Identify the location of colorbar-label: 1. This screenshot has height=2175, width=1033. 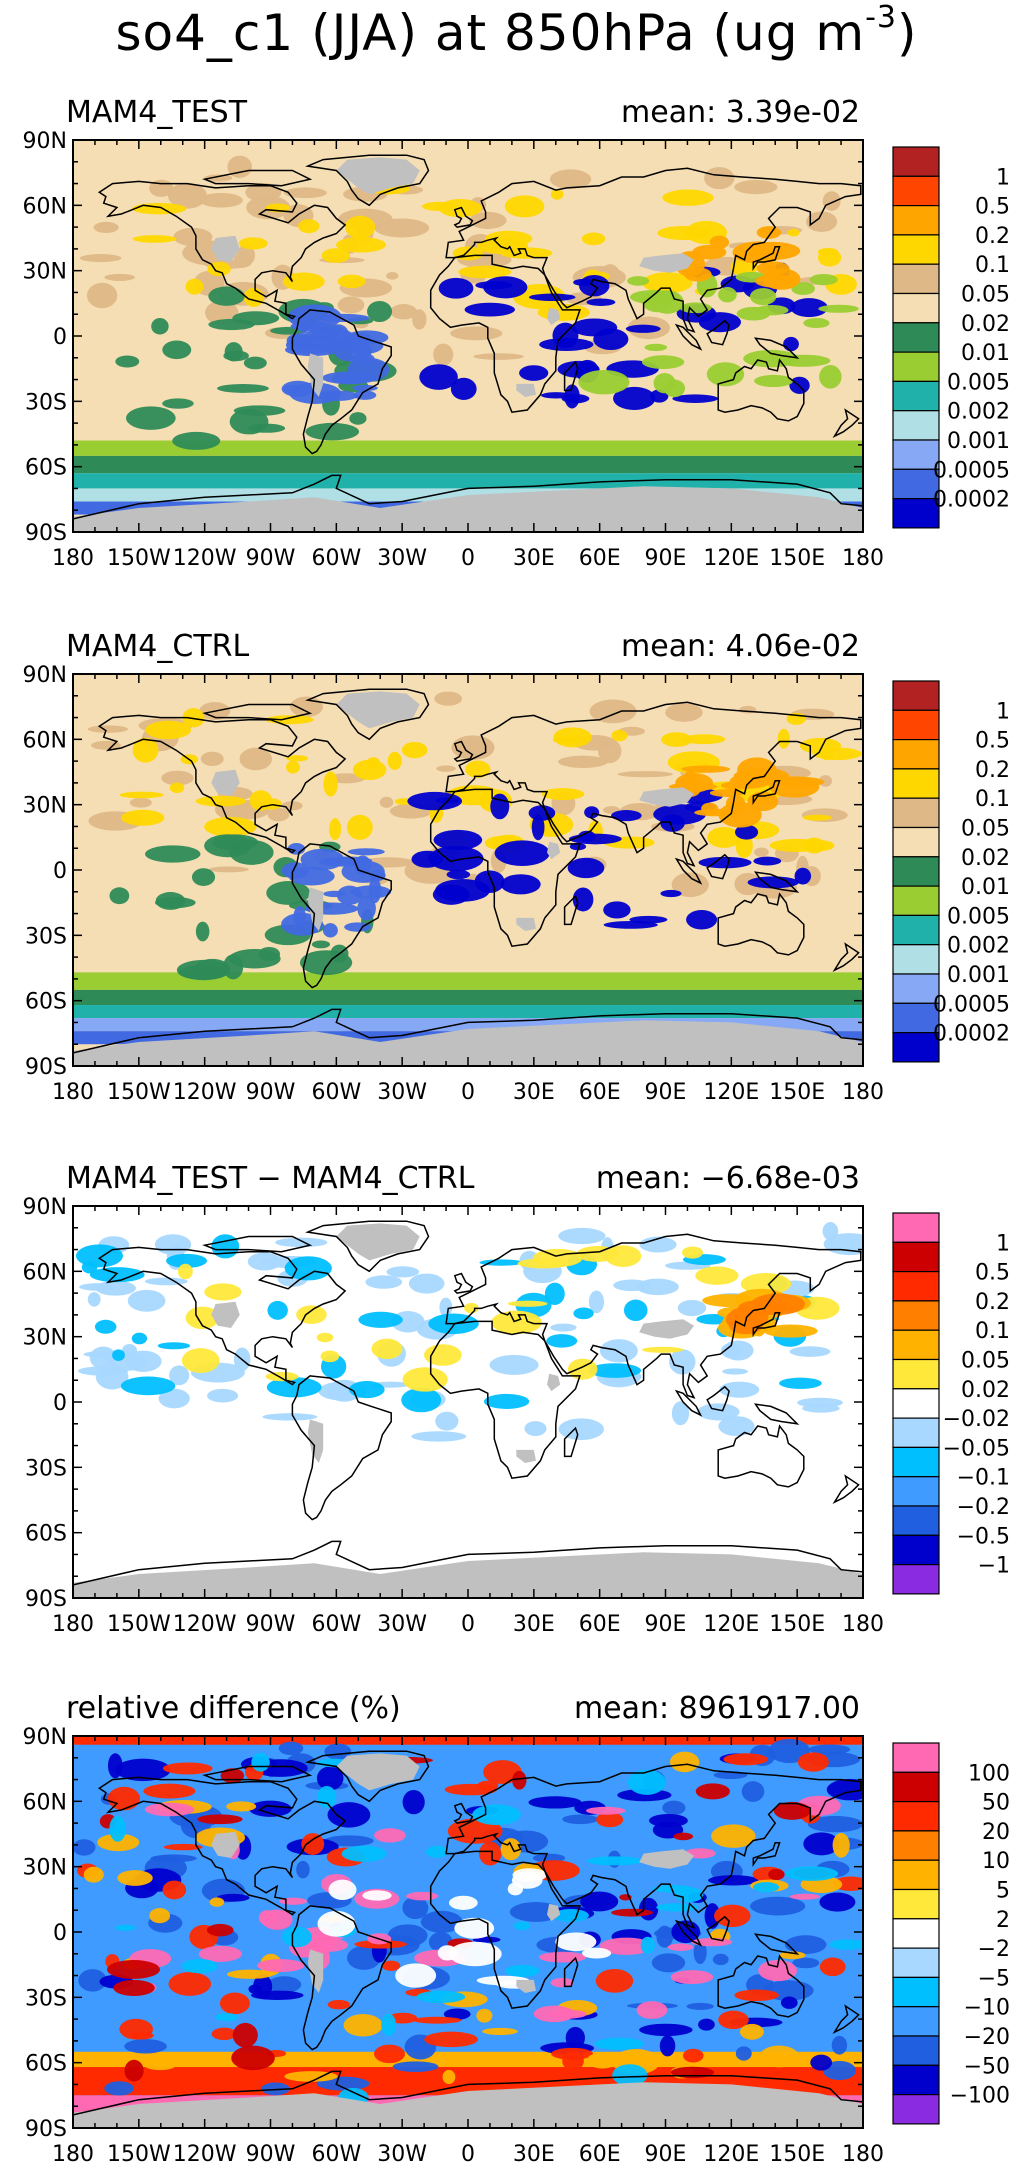
(1003, 177).